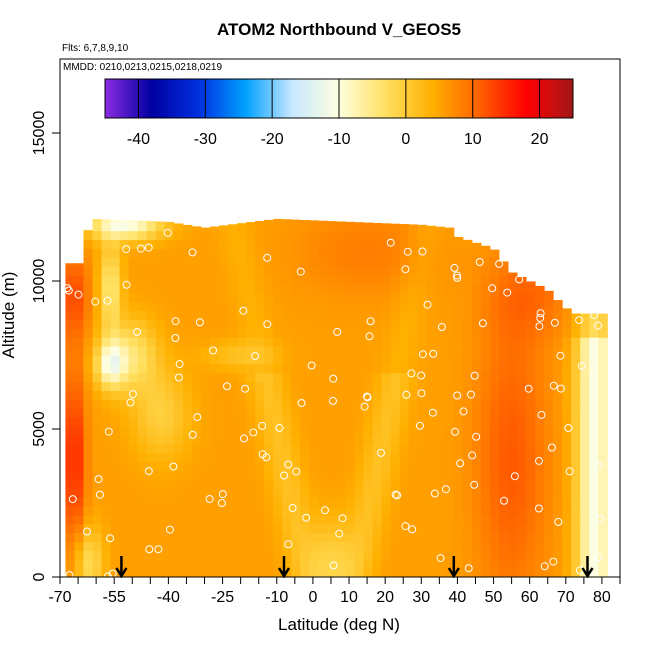 Image resolution: width=650 pixels, height=650 pixels. Describe the element at coordinates (339, 29) in the screenshot. I see `chart-title: ATOM2 Northbound V_GEOS5` at that location.